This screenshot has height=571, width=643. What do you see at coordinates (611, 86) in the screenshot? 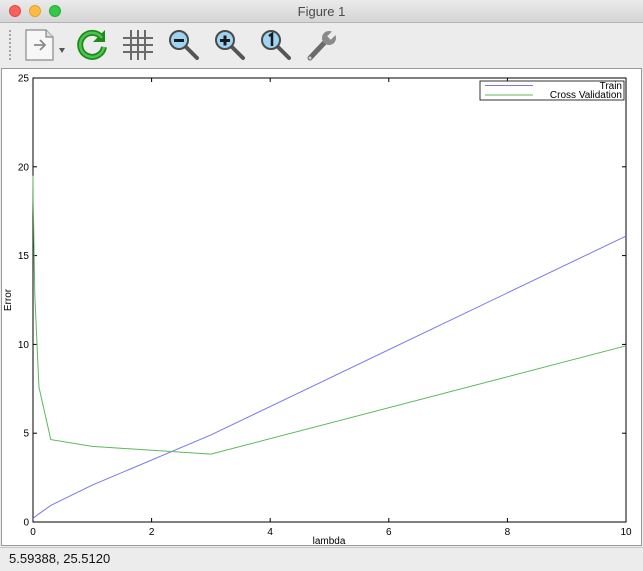
I see `legend-label-train: Train` at bounding box center [611, 86].